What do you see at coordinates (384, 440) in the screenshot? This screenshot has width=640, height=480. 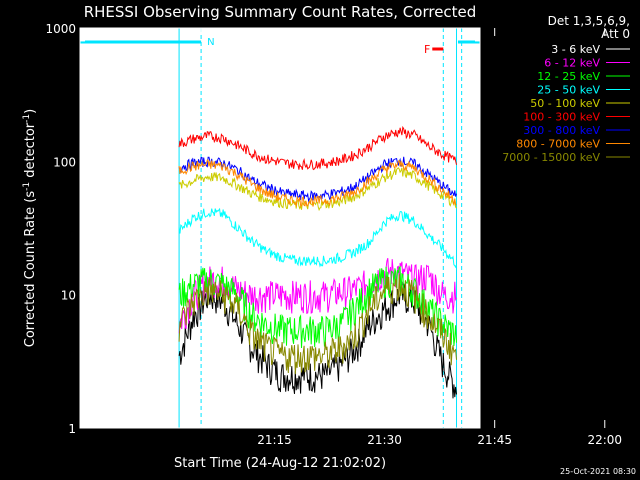 I see `x-tick-label: 21:30` at bounding box center [384, 440].